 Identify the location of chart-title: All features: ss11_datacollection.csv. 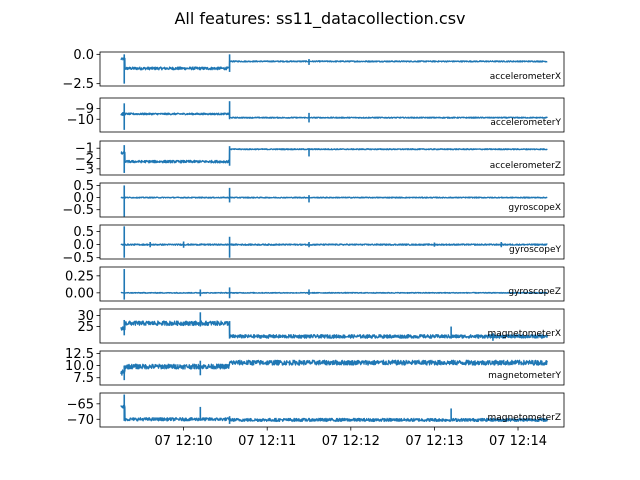
(319, 19).